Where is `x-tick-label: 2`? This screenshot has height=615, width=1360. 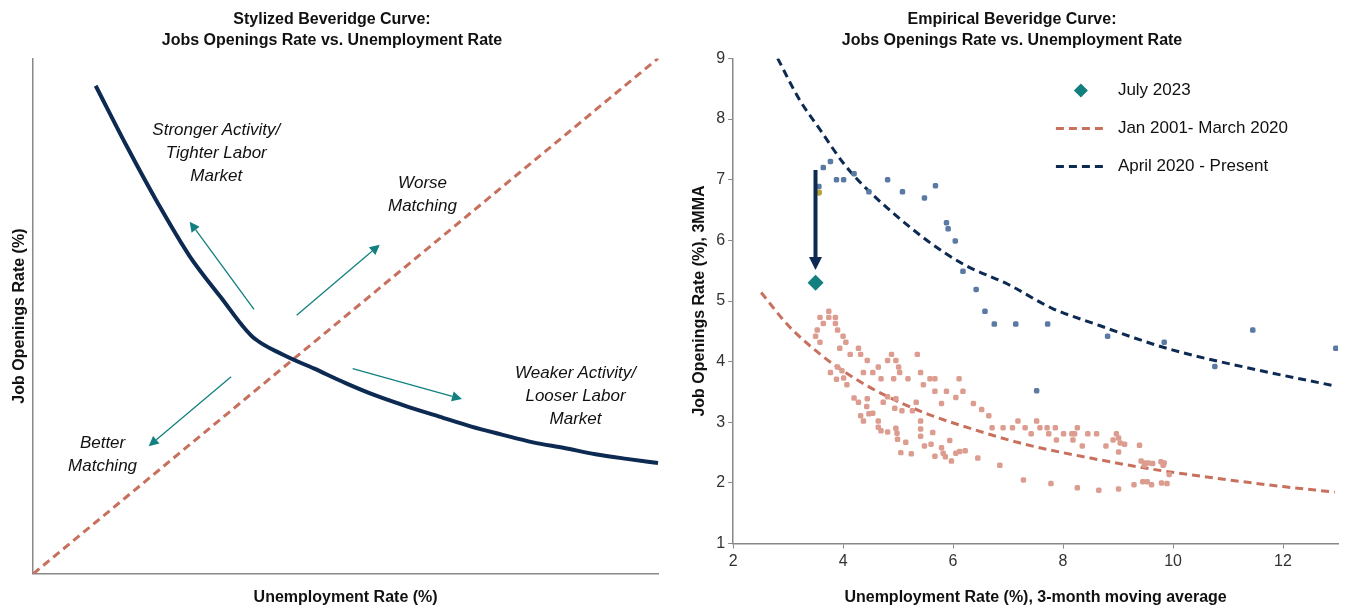 x-tick-label: 2 is located at coordinates (733, 560).